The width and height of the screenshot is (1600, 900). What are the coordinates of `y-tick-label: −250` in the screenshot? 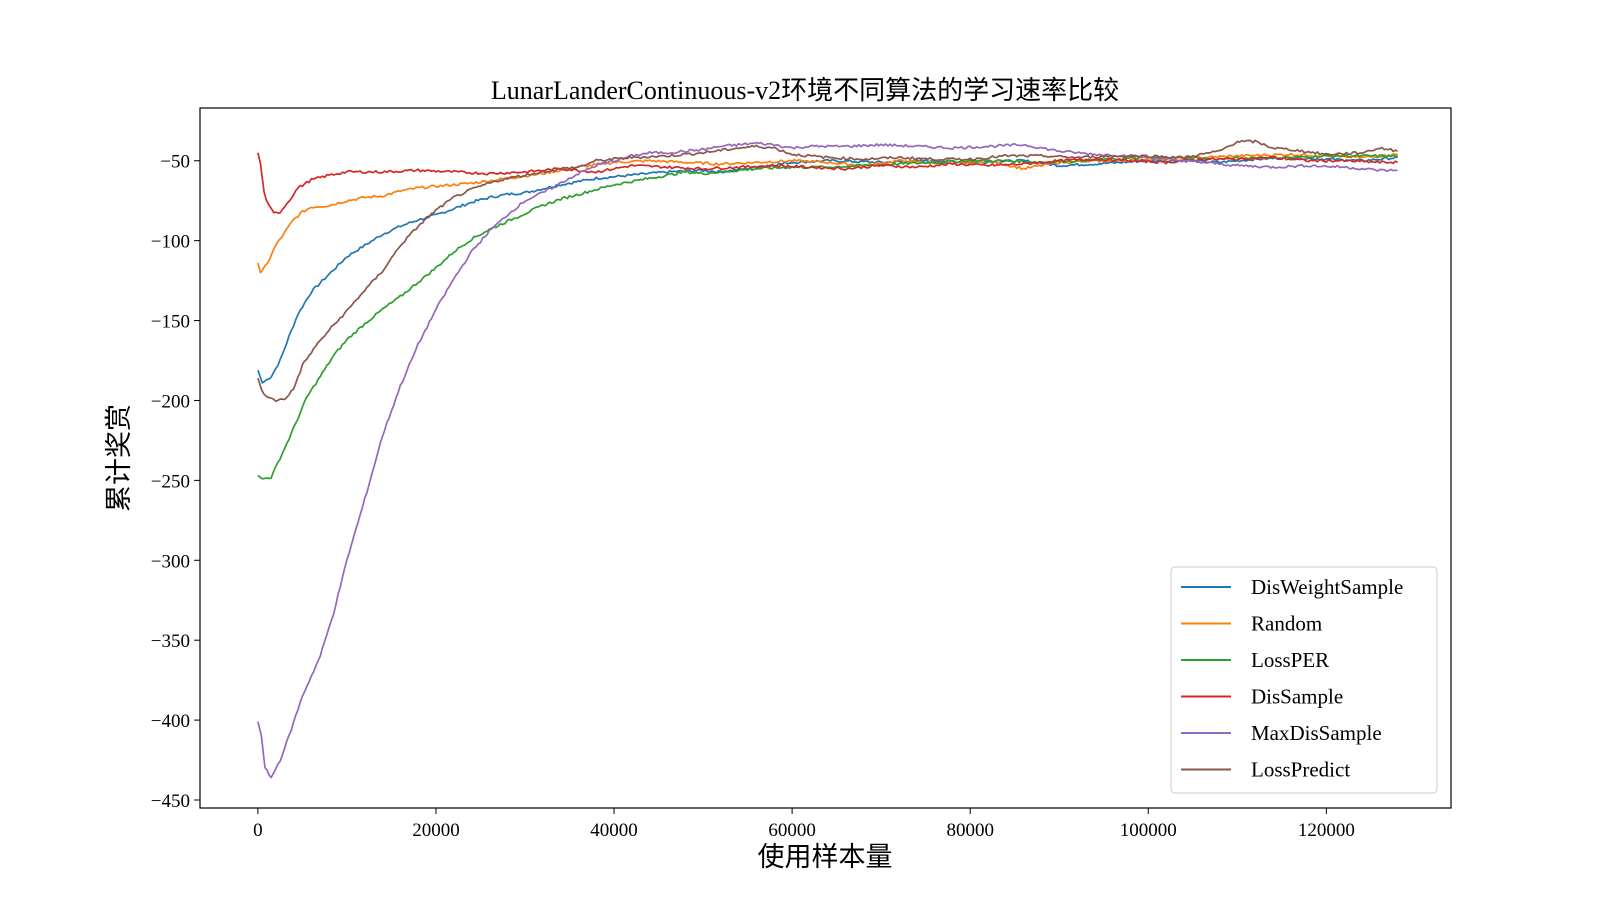 It's located at (170, 481).